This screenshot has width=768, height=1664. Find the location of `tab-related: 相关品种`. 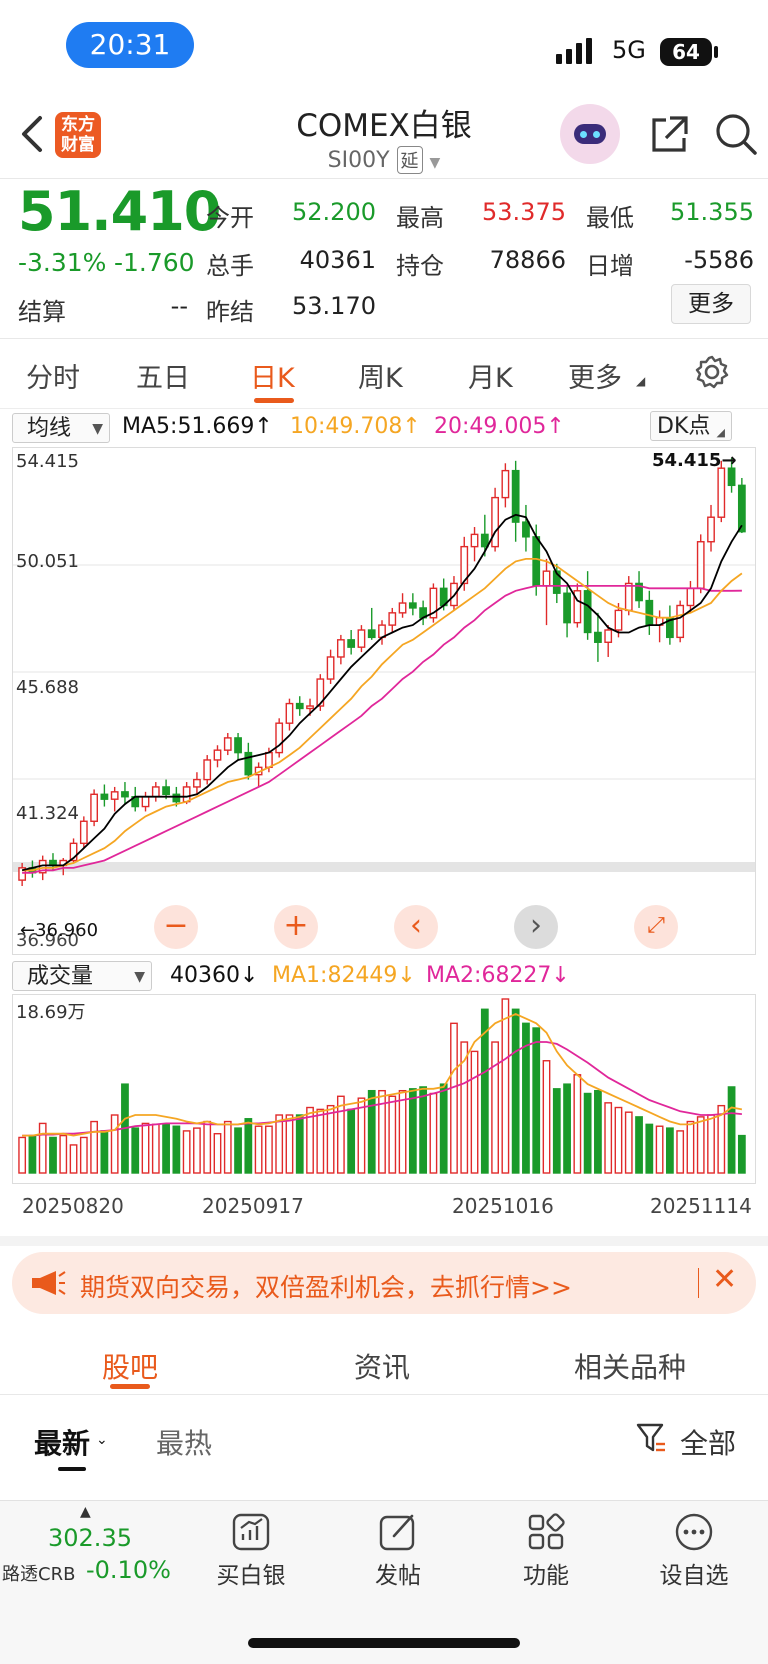

tab-related: 相关品种 is located at coordinates (630, 1367).